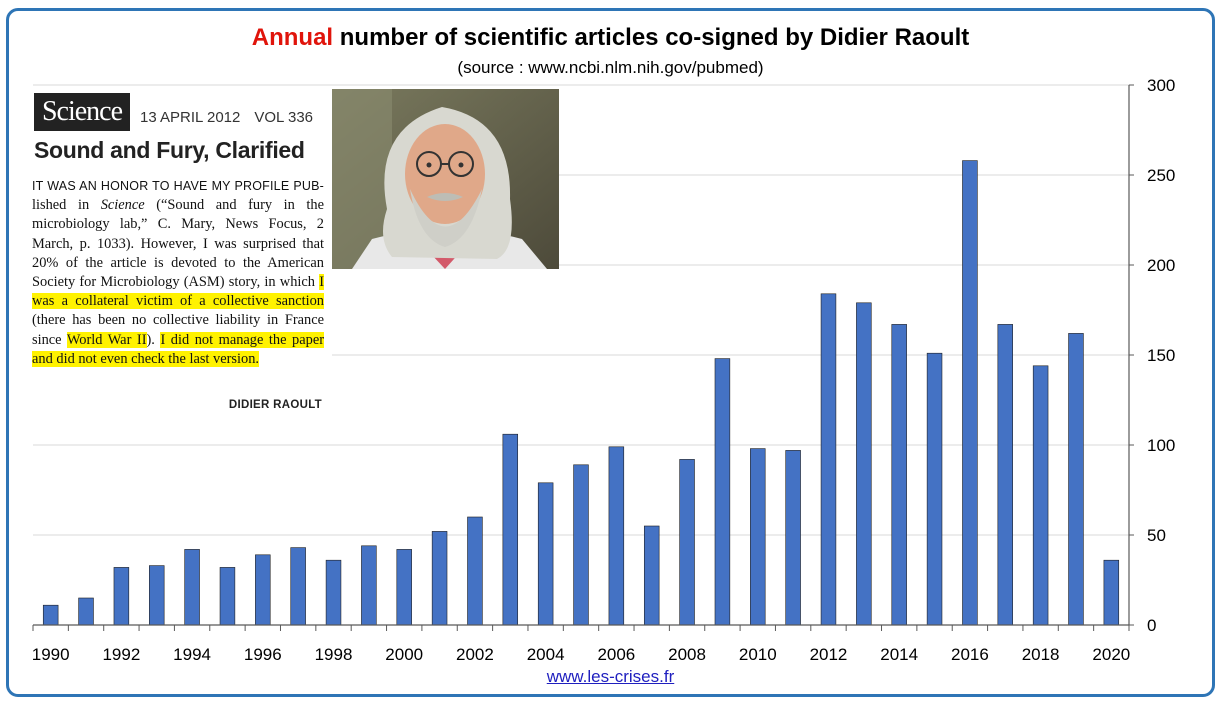  Describe the element at coordinates (475, 571) in the screenshot. I see `bar-2002` at that location.